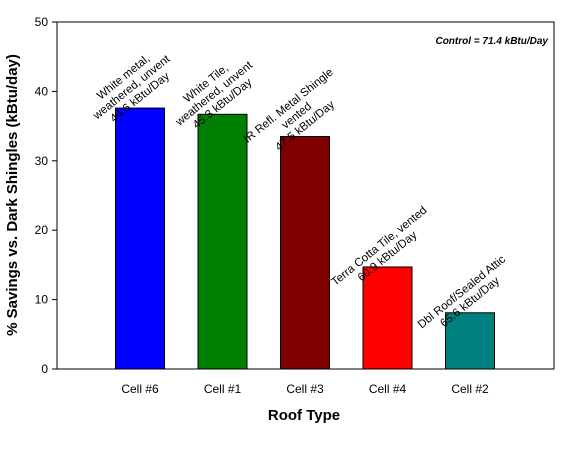  I want to click on y-tick-label: 50, so click(42, 22).